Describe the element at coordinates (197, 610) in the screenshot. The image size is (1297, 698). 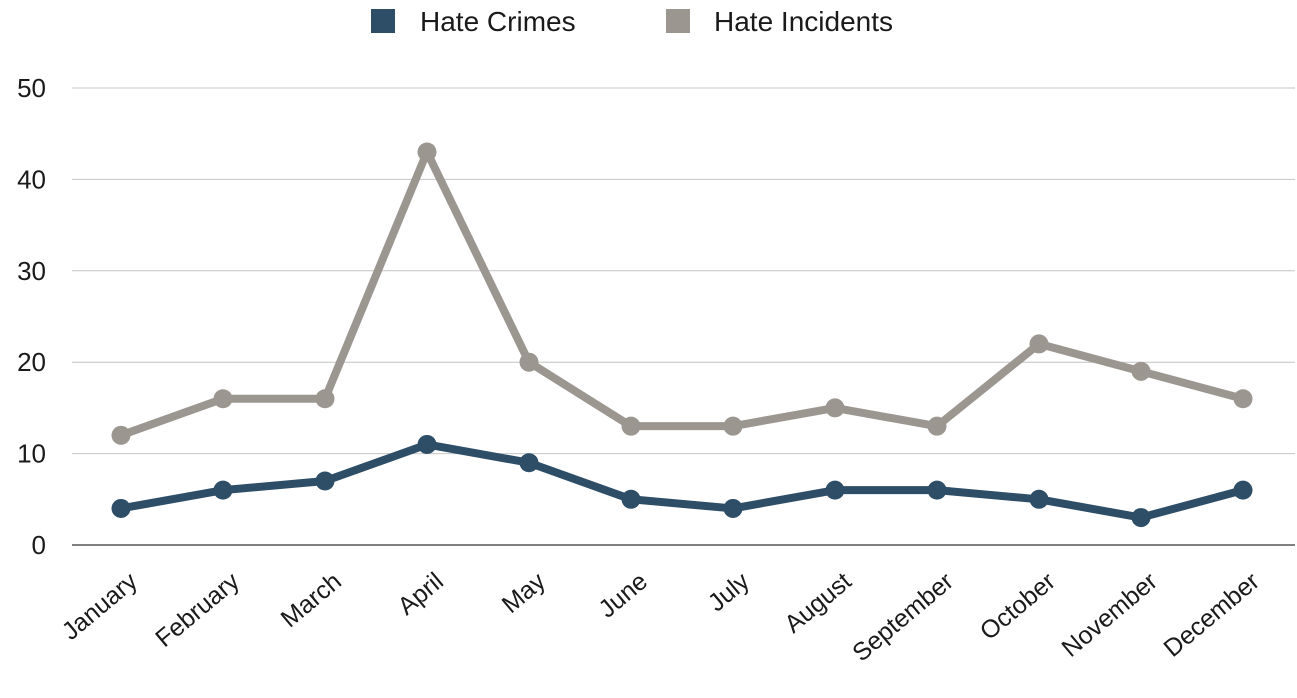
I see `x-tick-label: February` at that location.